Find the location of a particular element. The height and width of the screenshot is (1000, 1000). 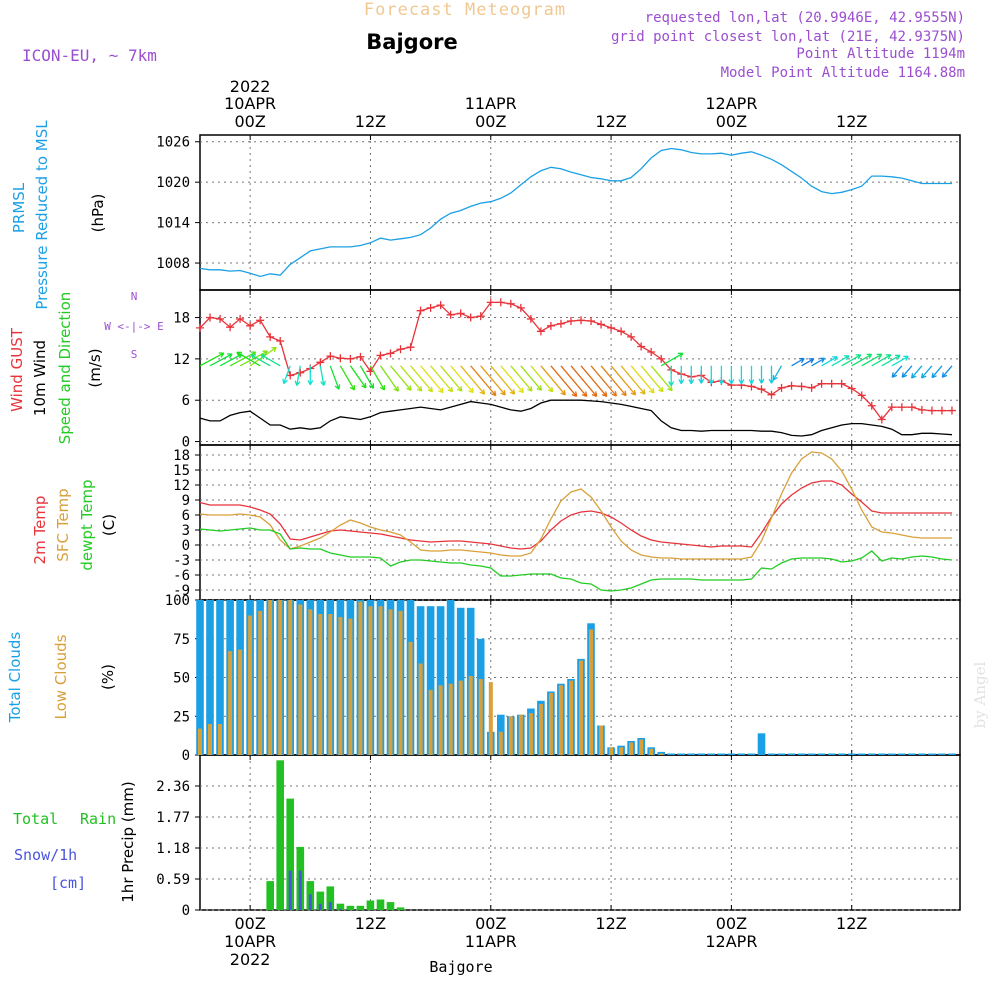

top-hour-label: 00Z is located at coordinates (249, 121).